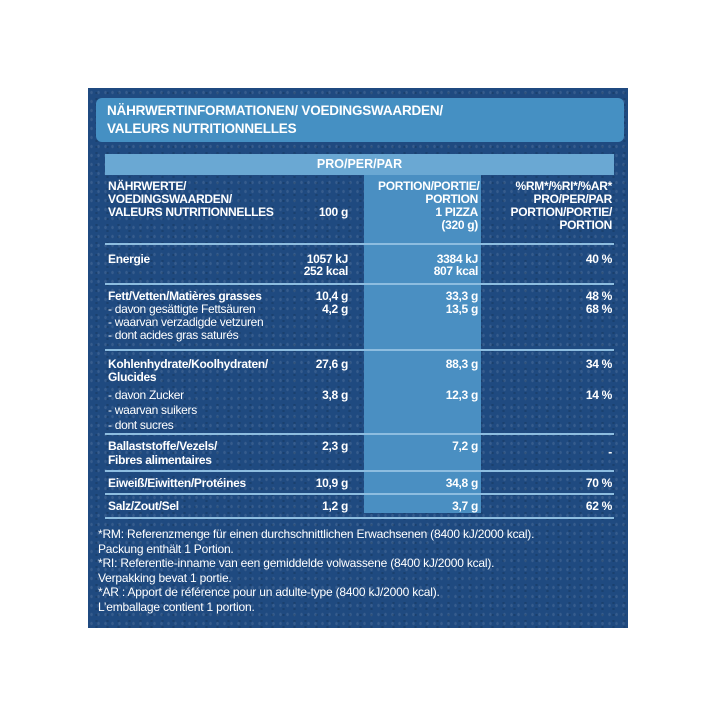 This screenshot has width=720, height=720. Describe the element at coordinates (462, 296) in the screenshot. I see `fat-portion: 33,3 g` at that location.